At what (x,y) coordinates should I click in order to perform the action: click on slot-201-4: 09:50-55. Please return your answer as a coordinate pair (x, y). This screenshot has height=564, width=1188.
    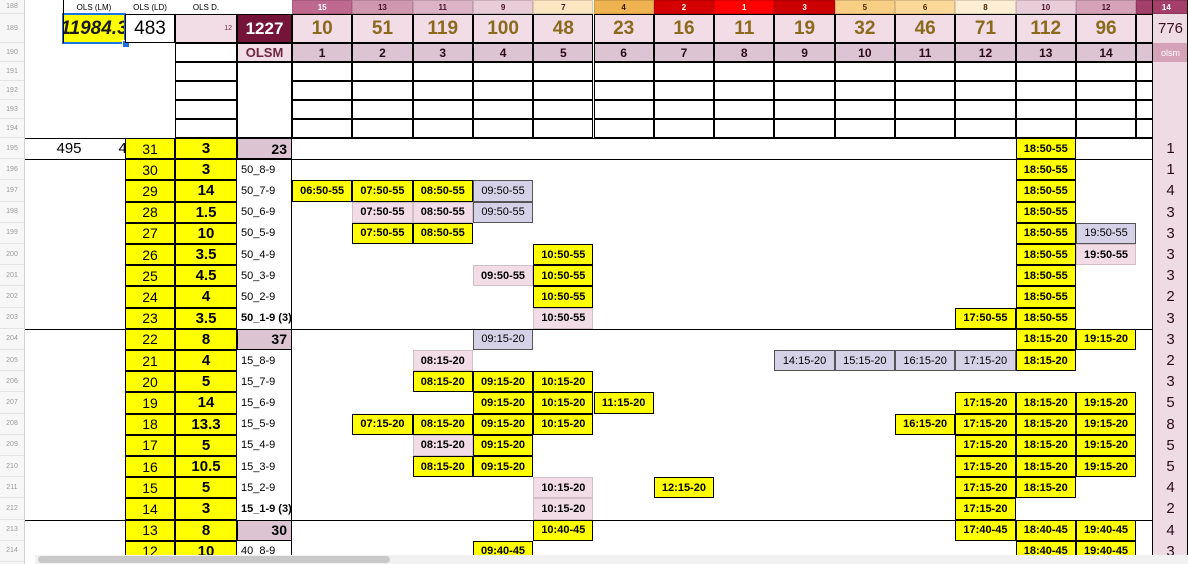
    Looking at the image, I should click on (503, 276).